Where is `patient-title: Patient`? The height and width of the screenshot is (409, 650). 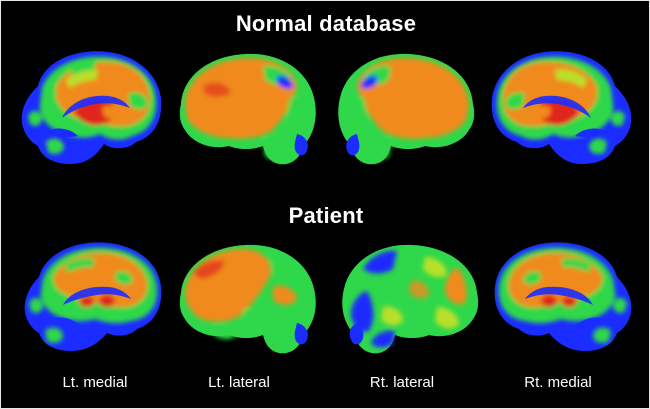 patient-title: Patient is located at coordinates (326, 215).